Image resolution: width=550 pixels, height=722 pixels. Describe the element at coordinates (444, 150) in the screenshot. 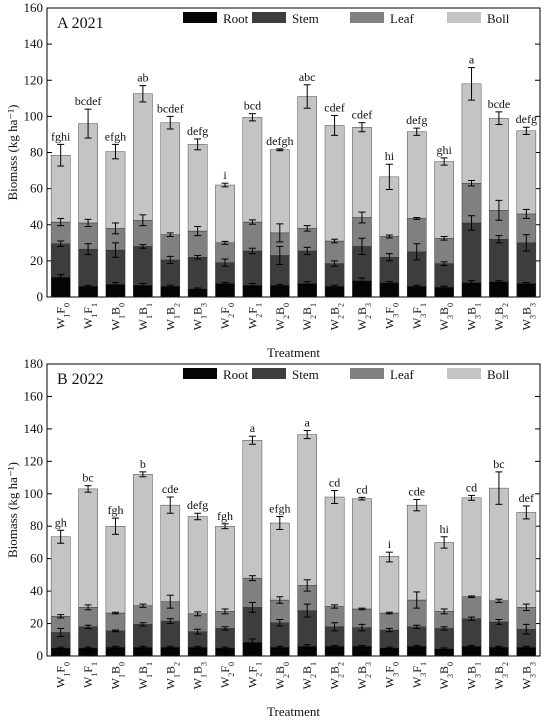

I see `significance-letter: ghi` at that location.